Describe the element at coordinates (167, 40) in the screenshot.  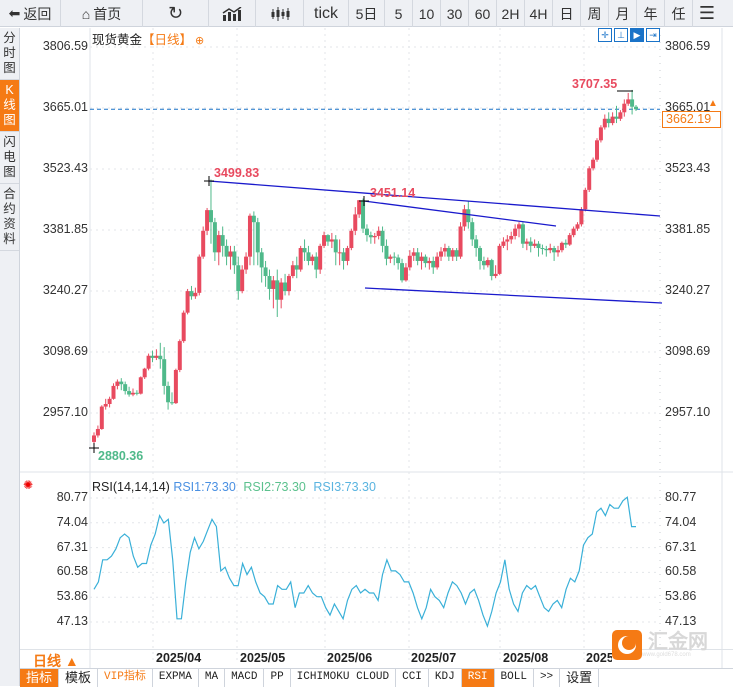
I see `chart-period: 【日线】` at that location.